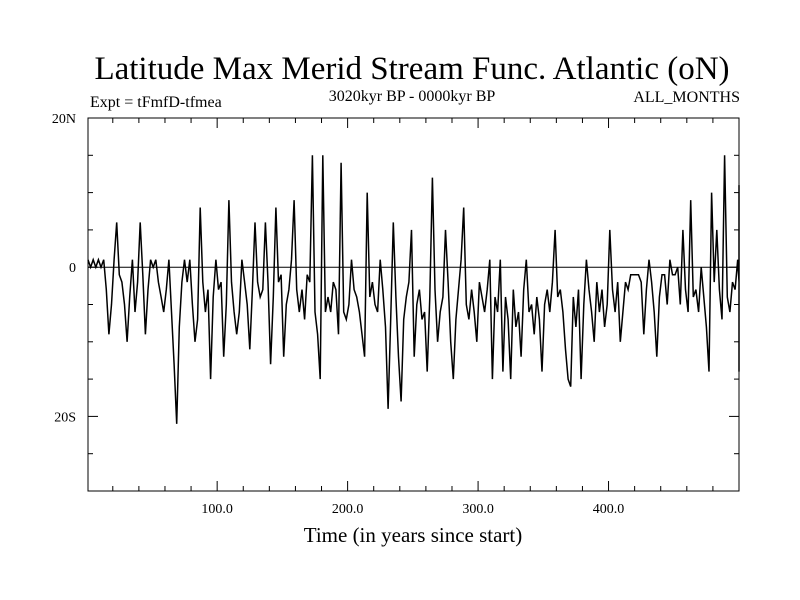 Image resolution: width=800 pixels, height=600 pixels. What do you see at coordinates (72, 268) in the screenshot?
I see `y-tick-label: 0` at bounding box center [72, 268].